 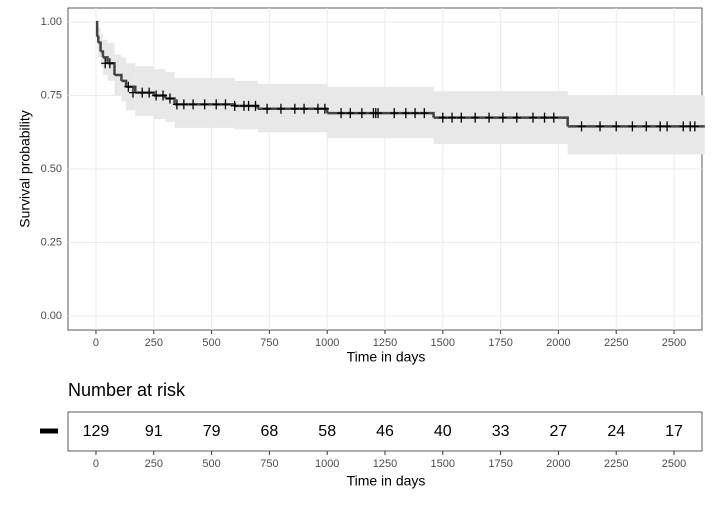 I want to click on risk-x-tick-label: 1000, so click(x=327, y=464).